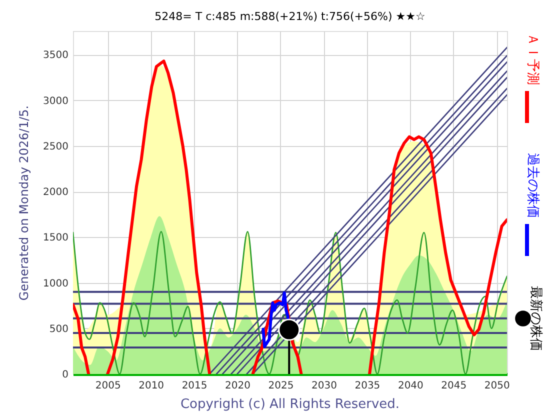 The height and width of the screenshot is (420, 560). Describe the element at coordinates (55, 56) in the screenshot. I see `y-tick-label: 3500` at that location.